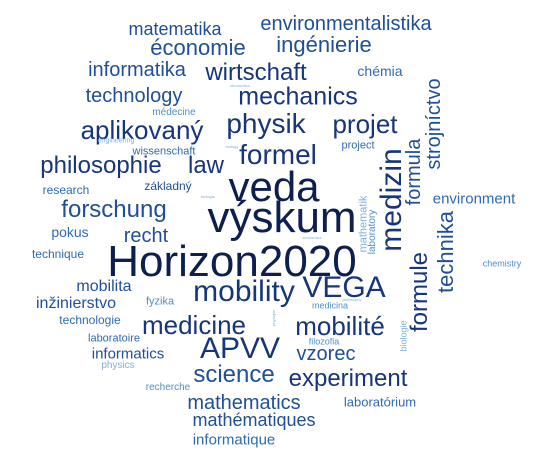 The height and width of the screenshot is (460, 540). I want to click on word-ingenierie: ingénierie, so click(324, 44).